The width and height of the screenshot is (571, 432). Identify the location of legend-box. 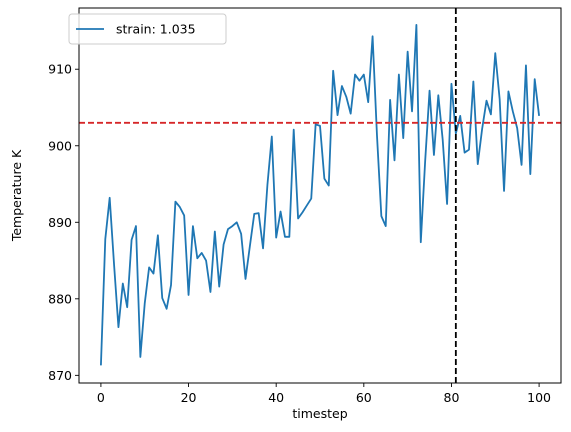
(147, 29).